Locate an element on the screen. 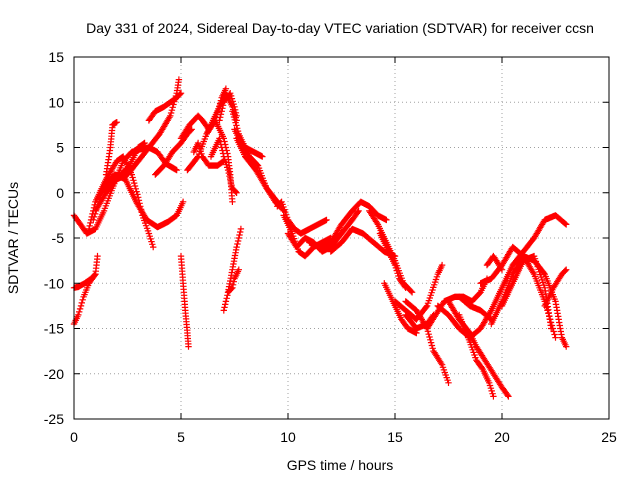 This screenshot has height=480, width=640. x-tick-label: 5 is located at coordinates (181, 437).